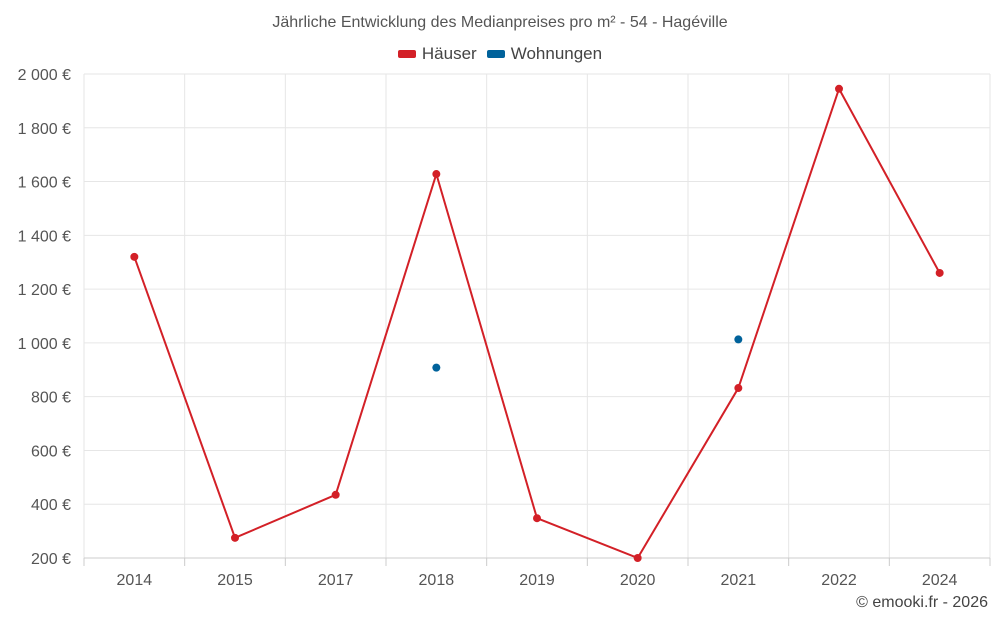  Describe the element at coordinates (135, 580) in the screenshot. I see `x-tick-label: 2014` at that location.